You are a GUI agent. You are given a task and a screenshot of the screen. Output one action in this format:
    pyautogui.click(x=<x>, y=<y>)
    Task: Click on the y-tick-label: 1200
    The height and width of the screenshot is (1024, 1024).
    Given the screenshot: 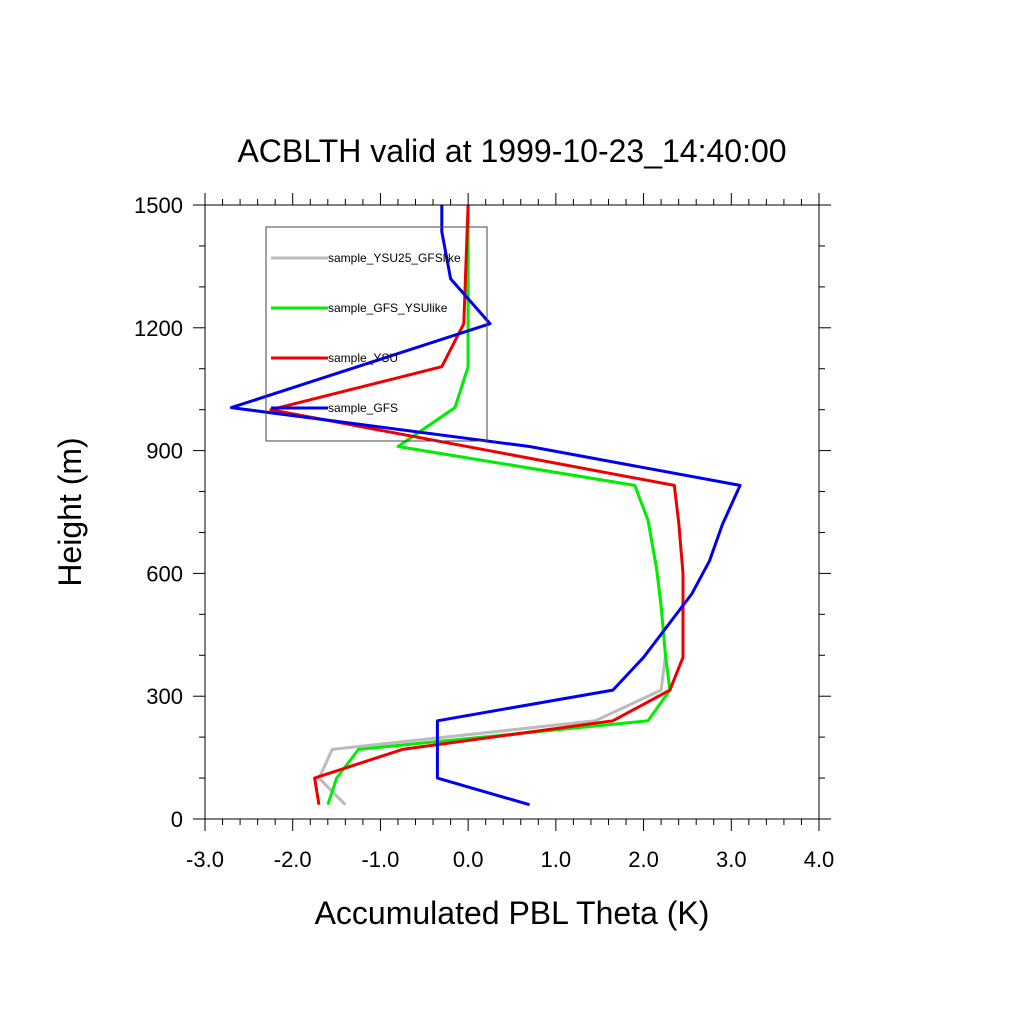 What is the action you would take?
    pyautogui.click(x=158, y=328)
    